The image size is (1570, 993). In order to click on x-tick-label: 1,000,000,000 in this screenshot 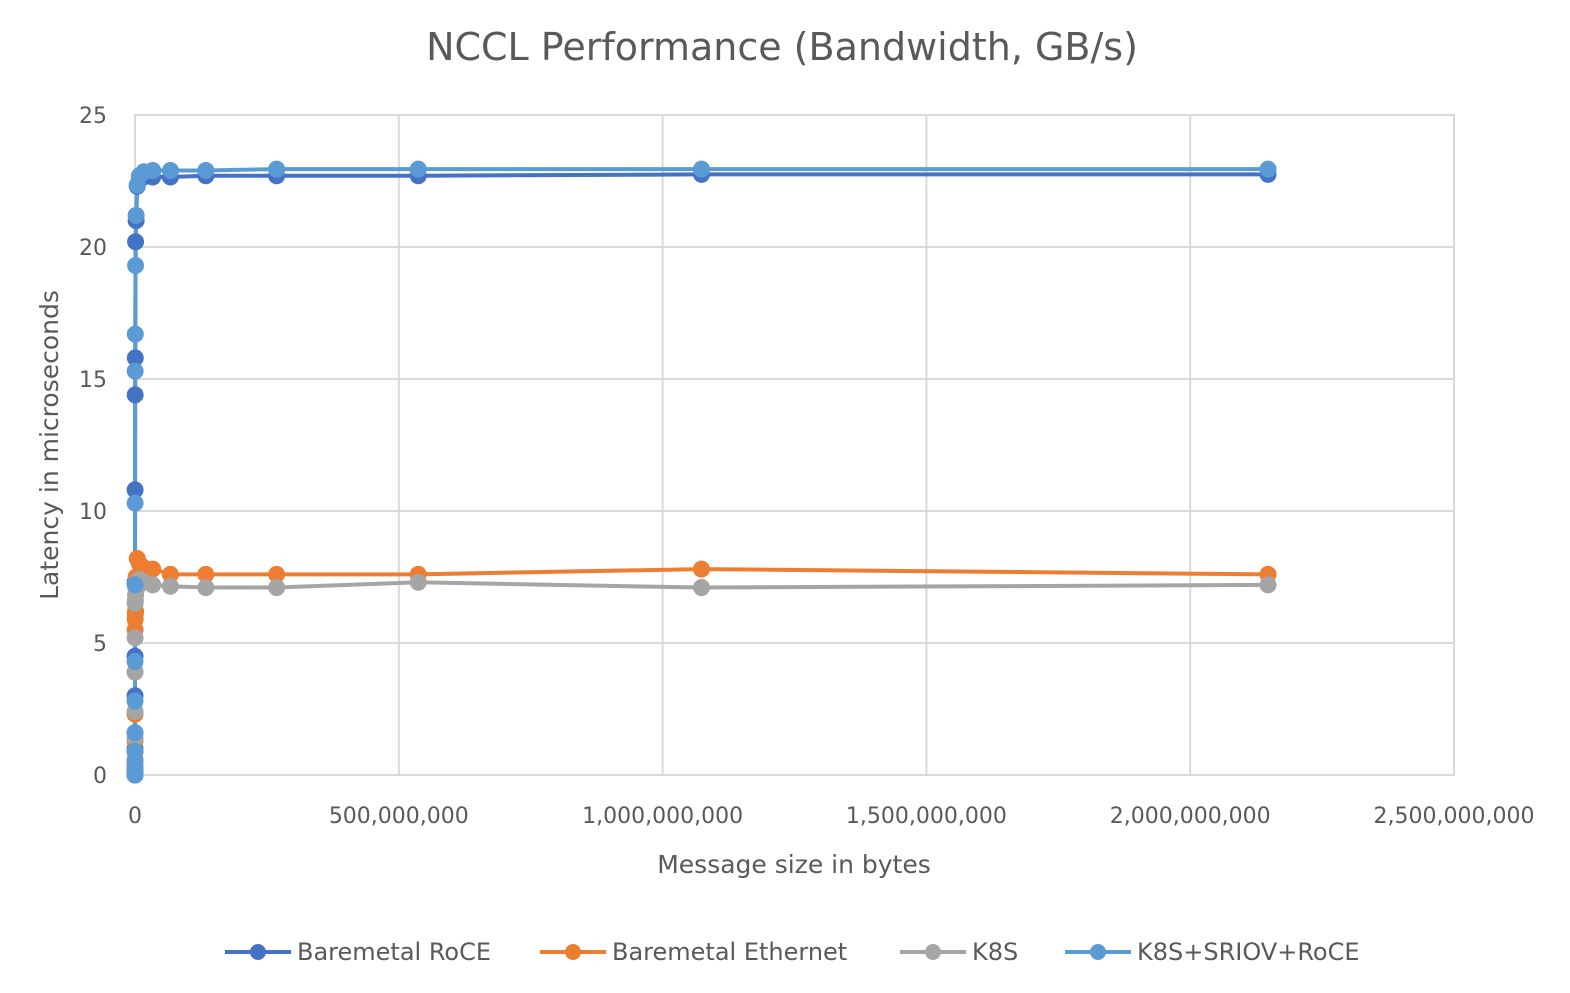, I will do `click(662, 816)`.